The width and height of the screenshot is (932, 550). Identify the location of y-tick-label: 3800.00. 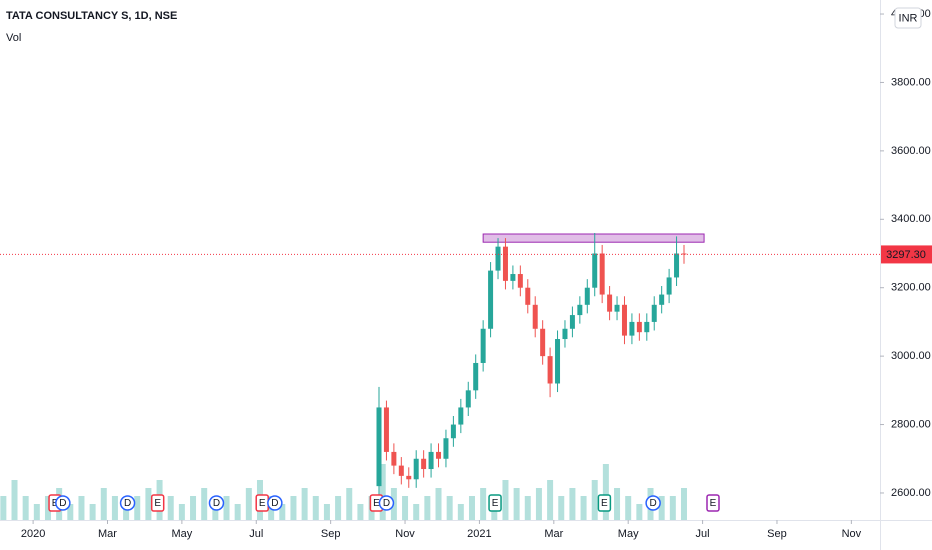
(911, 82).